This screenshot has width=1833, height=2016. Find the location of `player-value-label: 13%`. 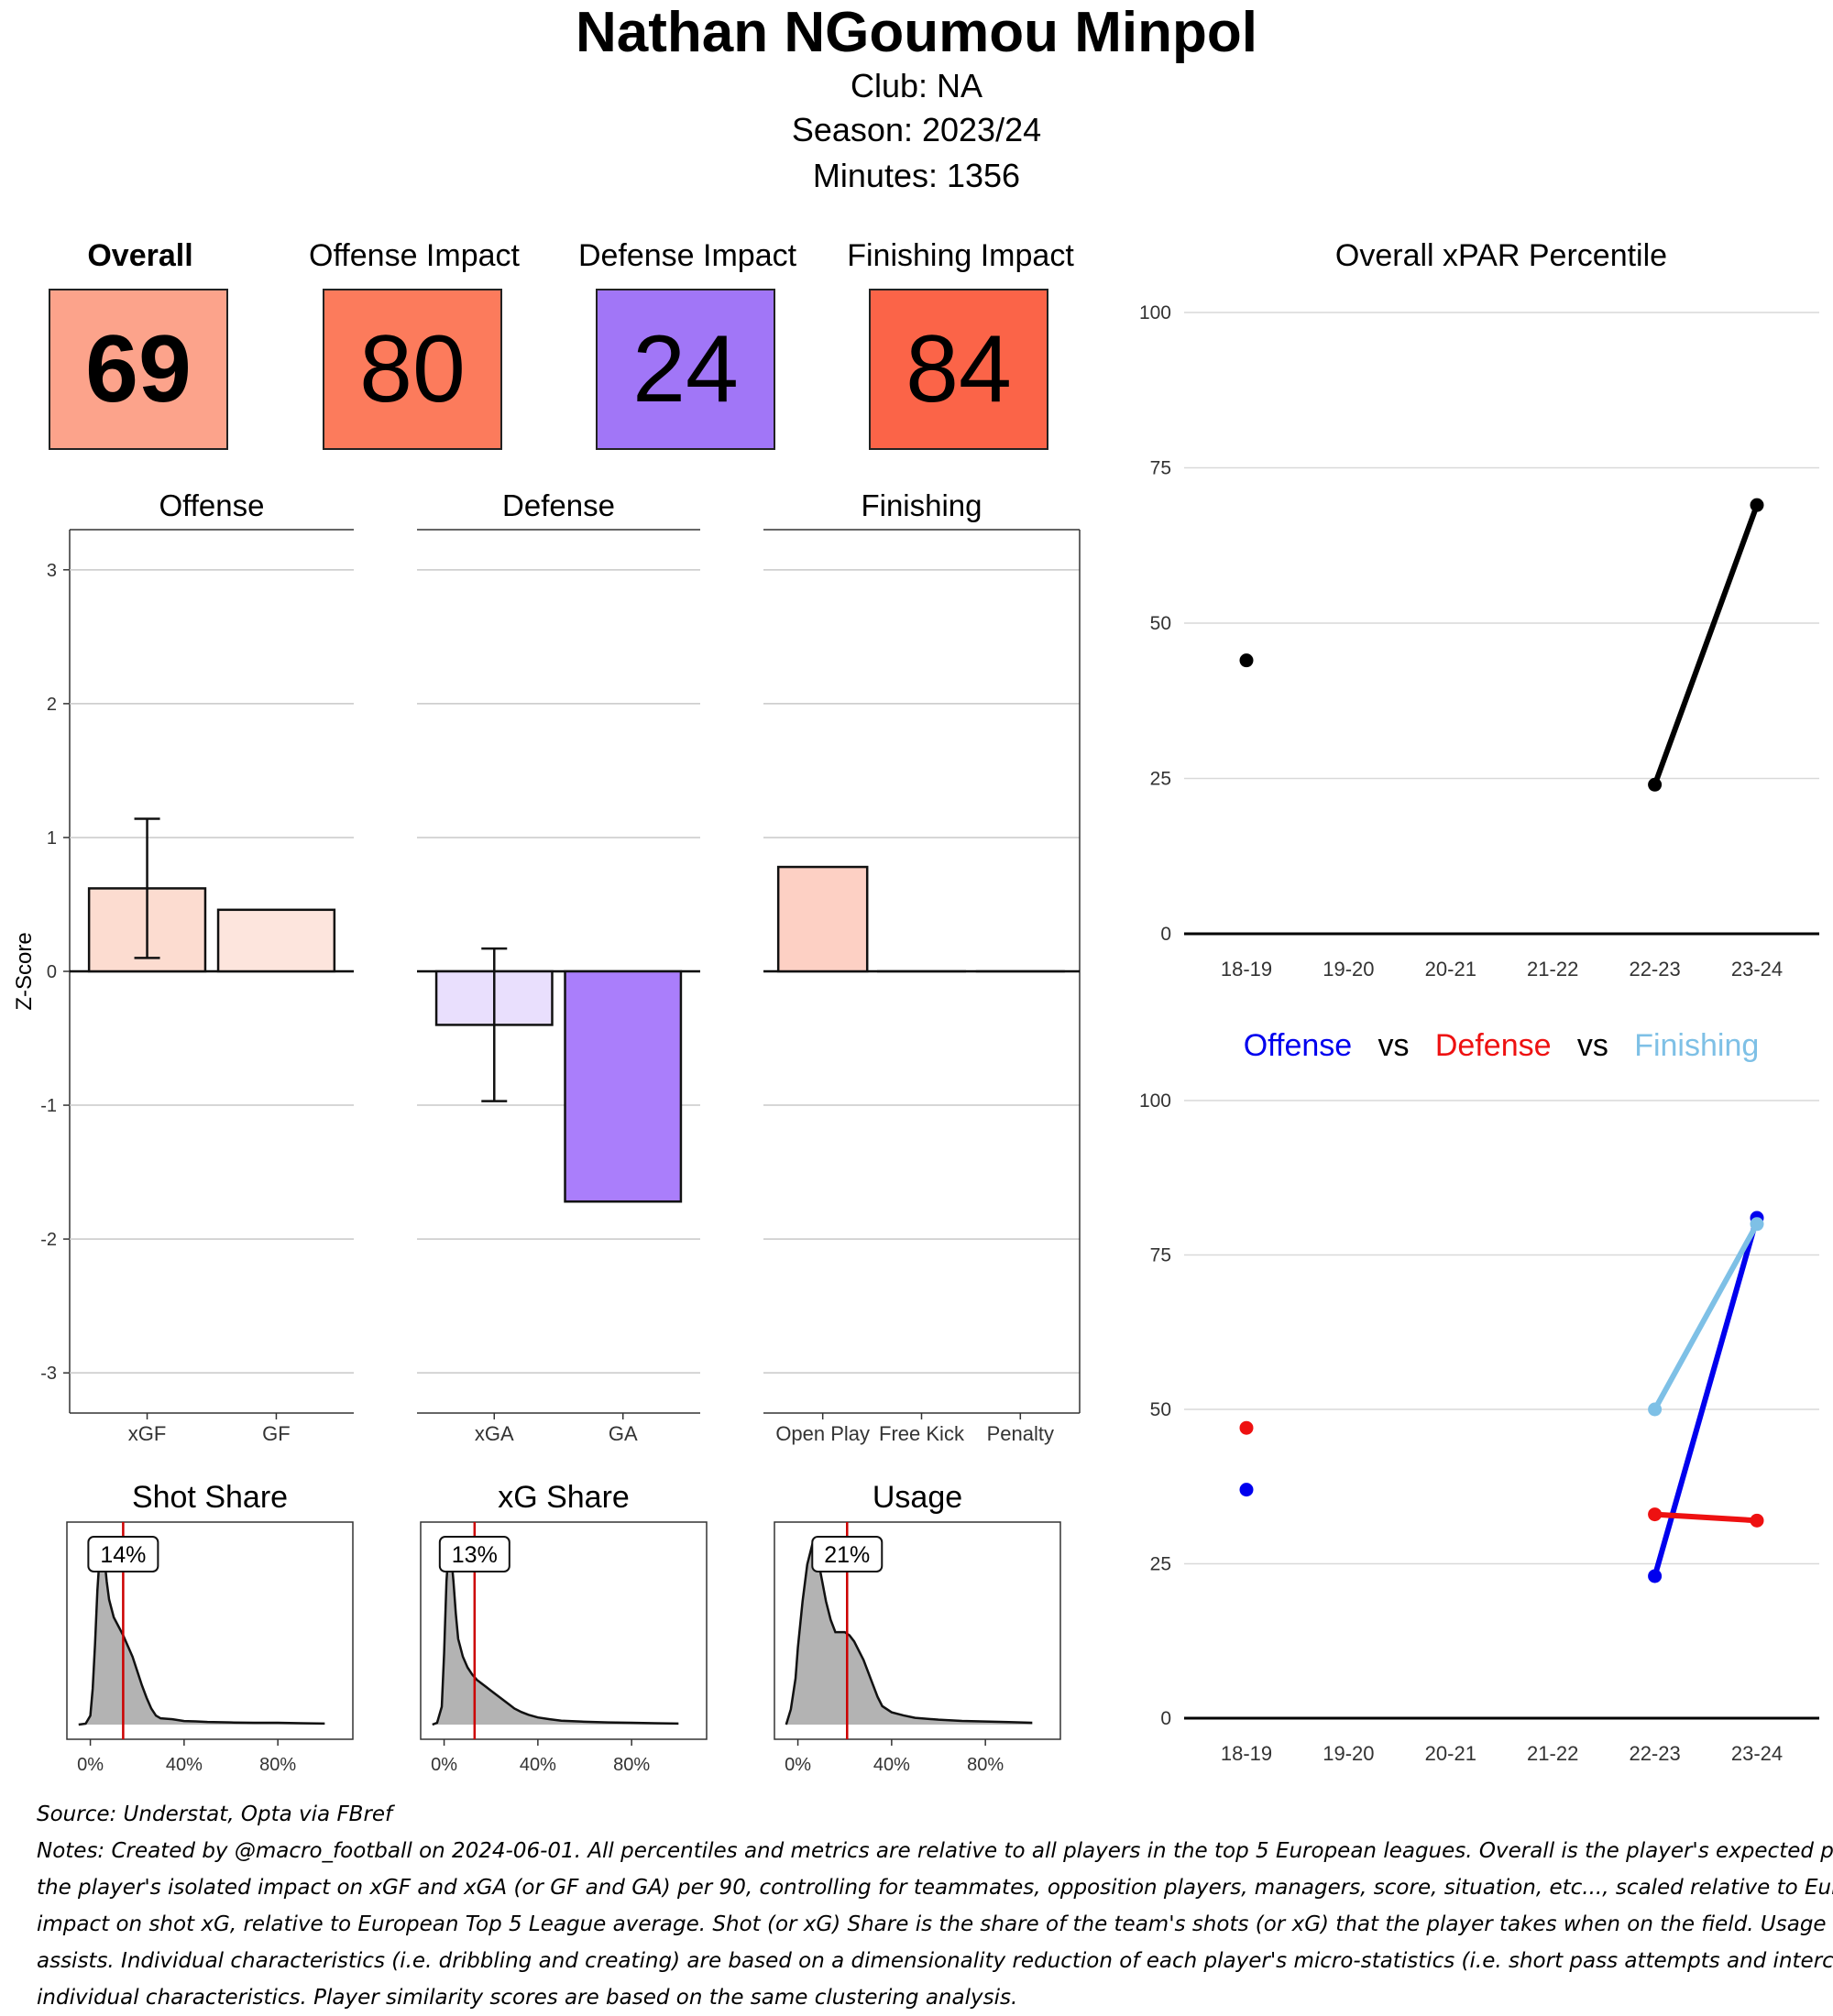

player-value-label: 13% is located at coordinates (475, 1555).